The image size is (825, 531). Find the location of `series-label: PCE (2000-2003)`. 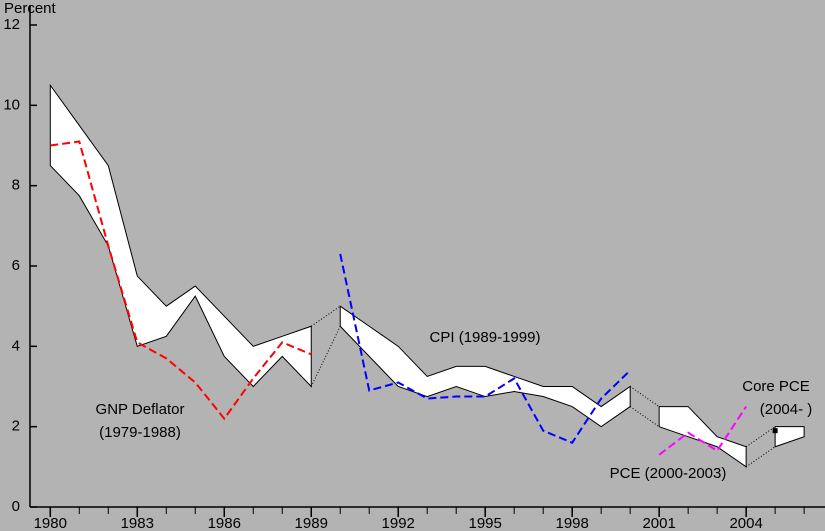

series-label: PCE (2000-2003) is located at coordinates (668, 473).